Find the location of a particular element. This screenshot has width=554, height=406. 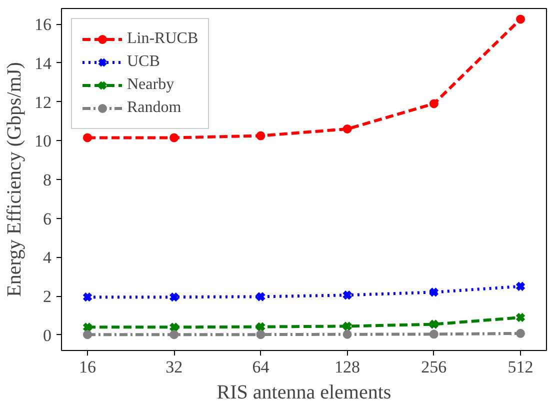

legend-label: Lin-RUCB is located at coordinates (162, 39).